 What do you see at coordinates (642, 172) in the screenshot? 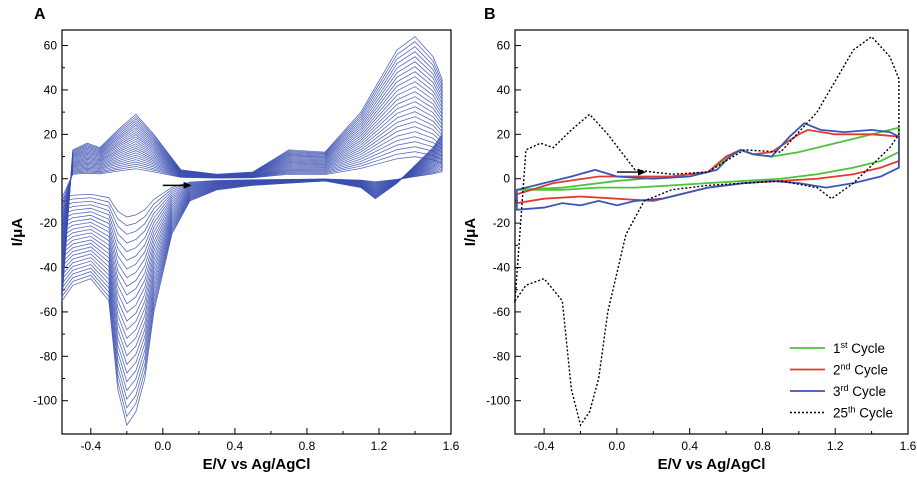
I see `b-scan-arrowhead` at bounding box center [642, 172].